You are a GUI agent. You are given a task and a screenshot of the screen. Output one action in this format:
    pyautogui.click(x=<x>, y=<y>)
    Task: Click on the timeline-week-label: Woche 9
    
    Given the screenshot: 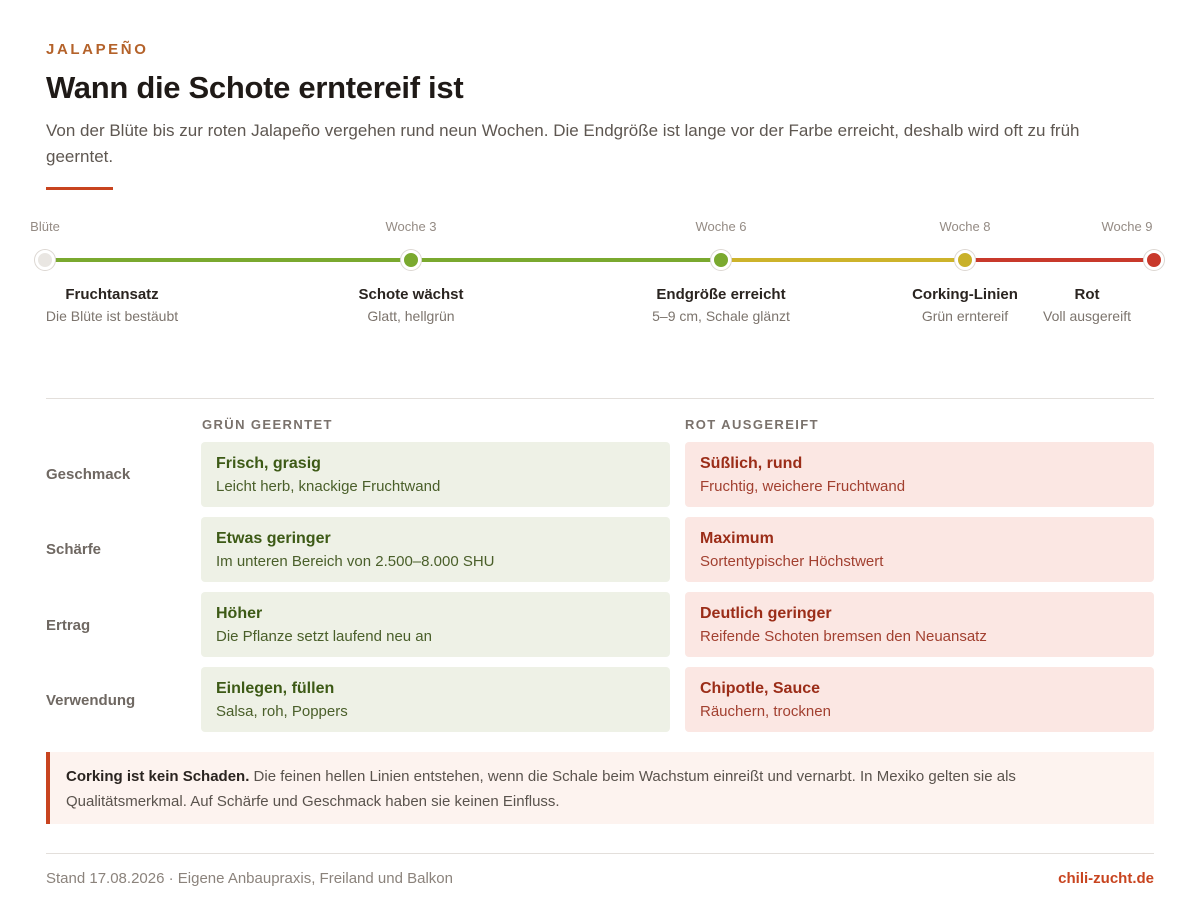 What is the action you would take?
    pyautogui.click(x=1127, y=226)
    